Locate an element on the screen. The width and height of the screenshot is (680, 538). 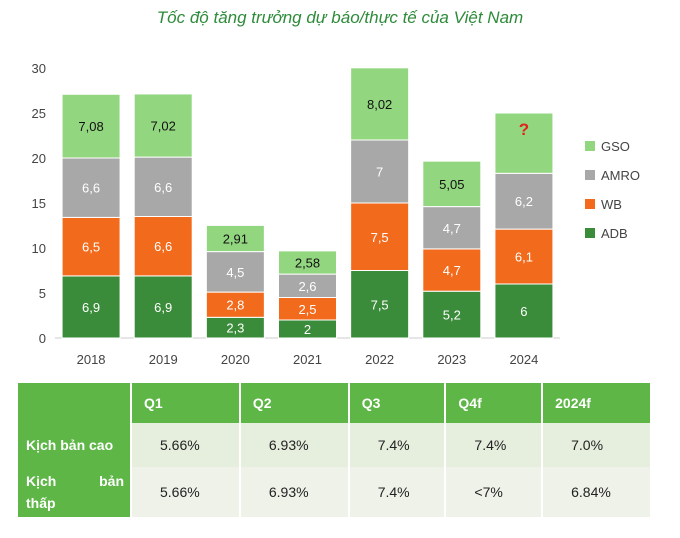
x-tick-label: 2018 is located at coordinates (91, 359).